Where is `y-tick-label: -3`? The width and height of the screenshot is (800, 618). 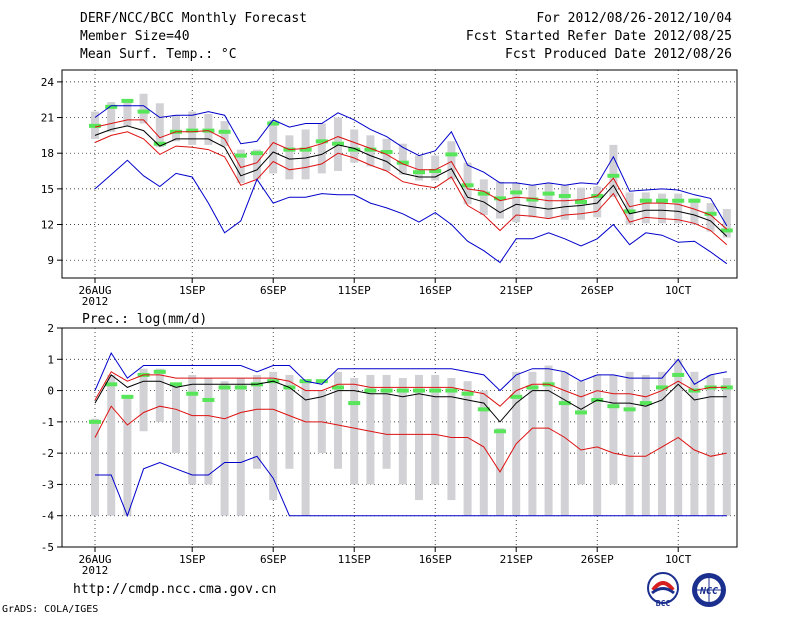 y-tick-label: -3 is located at coordinates (47, 484).